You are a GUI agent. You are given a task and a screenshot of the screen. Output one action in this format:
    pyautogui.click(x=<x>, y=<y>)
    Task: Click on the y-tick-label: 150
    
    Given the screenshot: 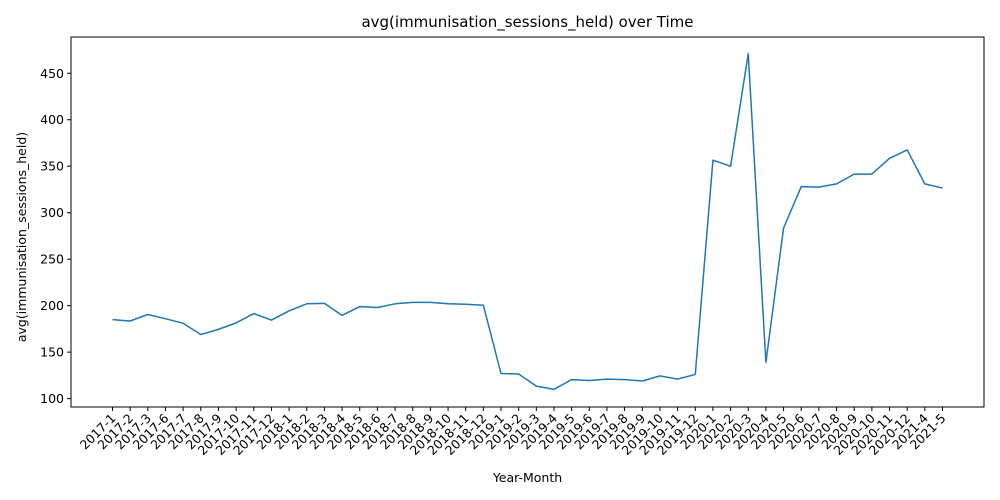 What is the action you would take?
    pyautogui.click(x=52, y=352)
    